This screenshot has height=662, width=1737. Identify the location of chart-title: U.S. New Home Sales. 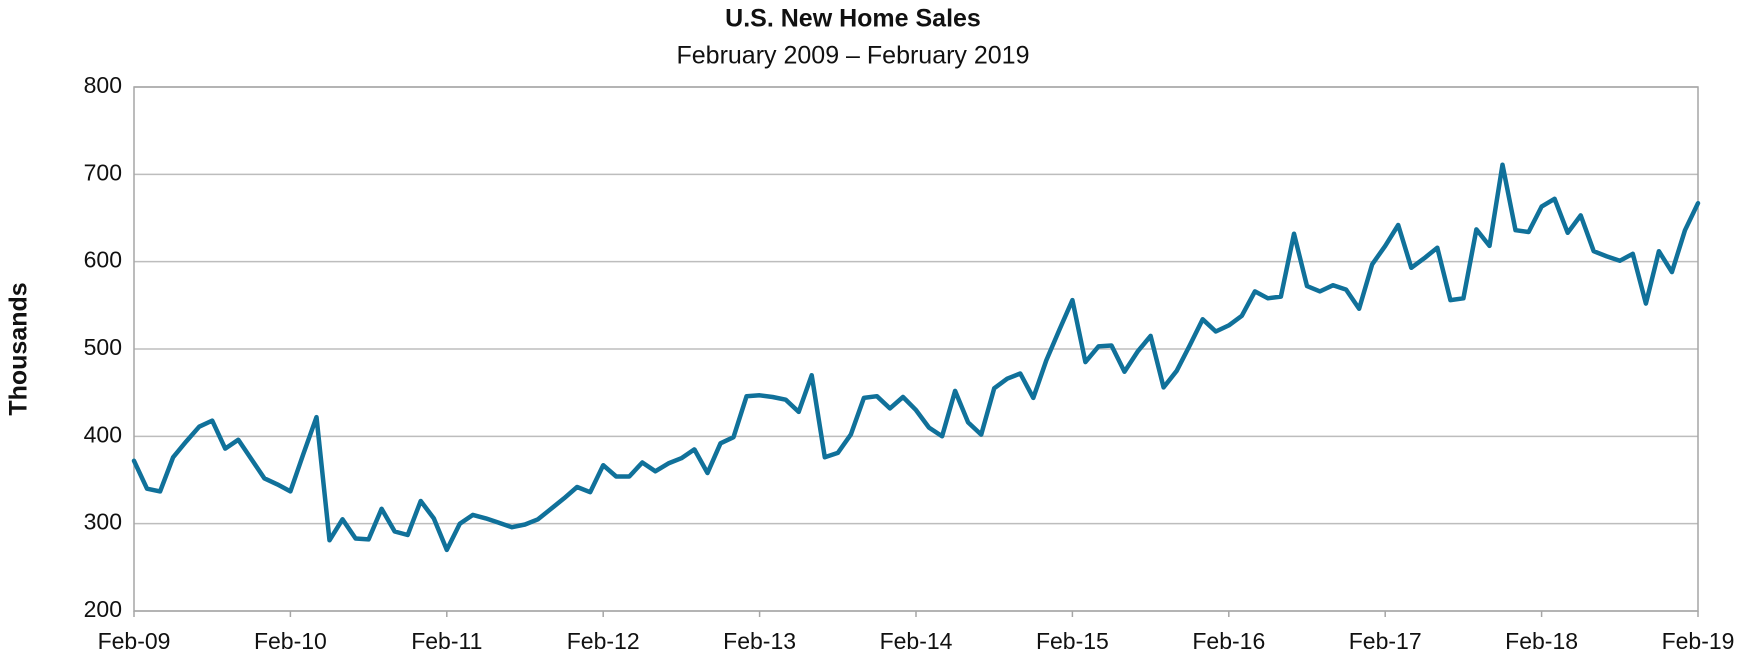
(853, 19).